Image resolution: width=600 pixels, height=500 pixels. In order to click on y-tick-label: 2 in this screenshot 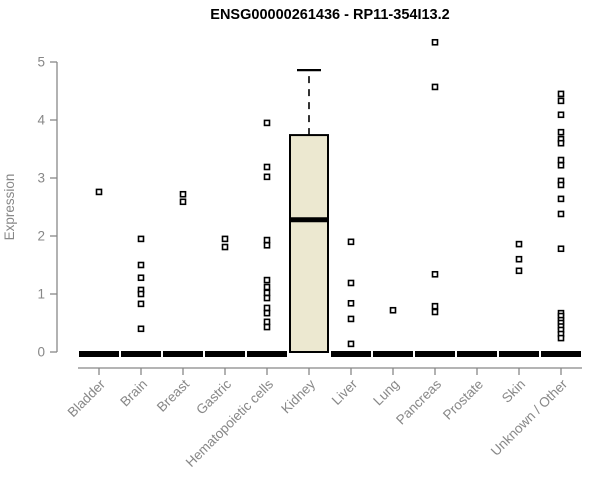, I will do `click(41, 236)`.